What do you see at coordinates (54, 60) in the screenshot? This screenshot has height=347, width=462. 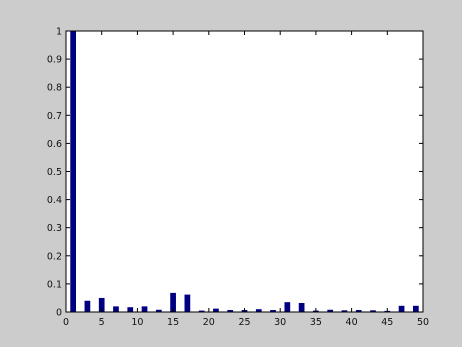 I see `y-tick-label: 0.9` at bounding box center [54, 60].